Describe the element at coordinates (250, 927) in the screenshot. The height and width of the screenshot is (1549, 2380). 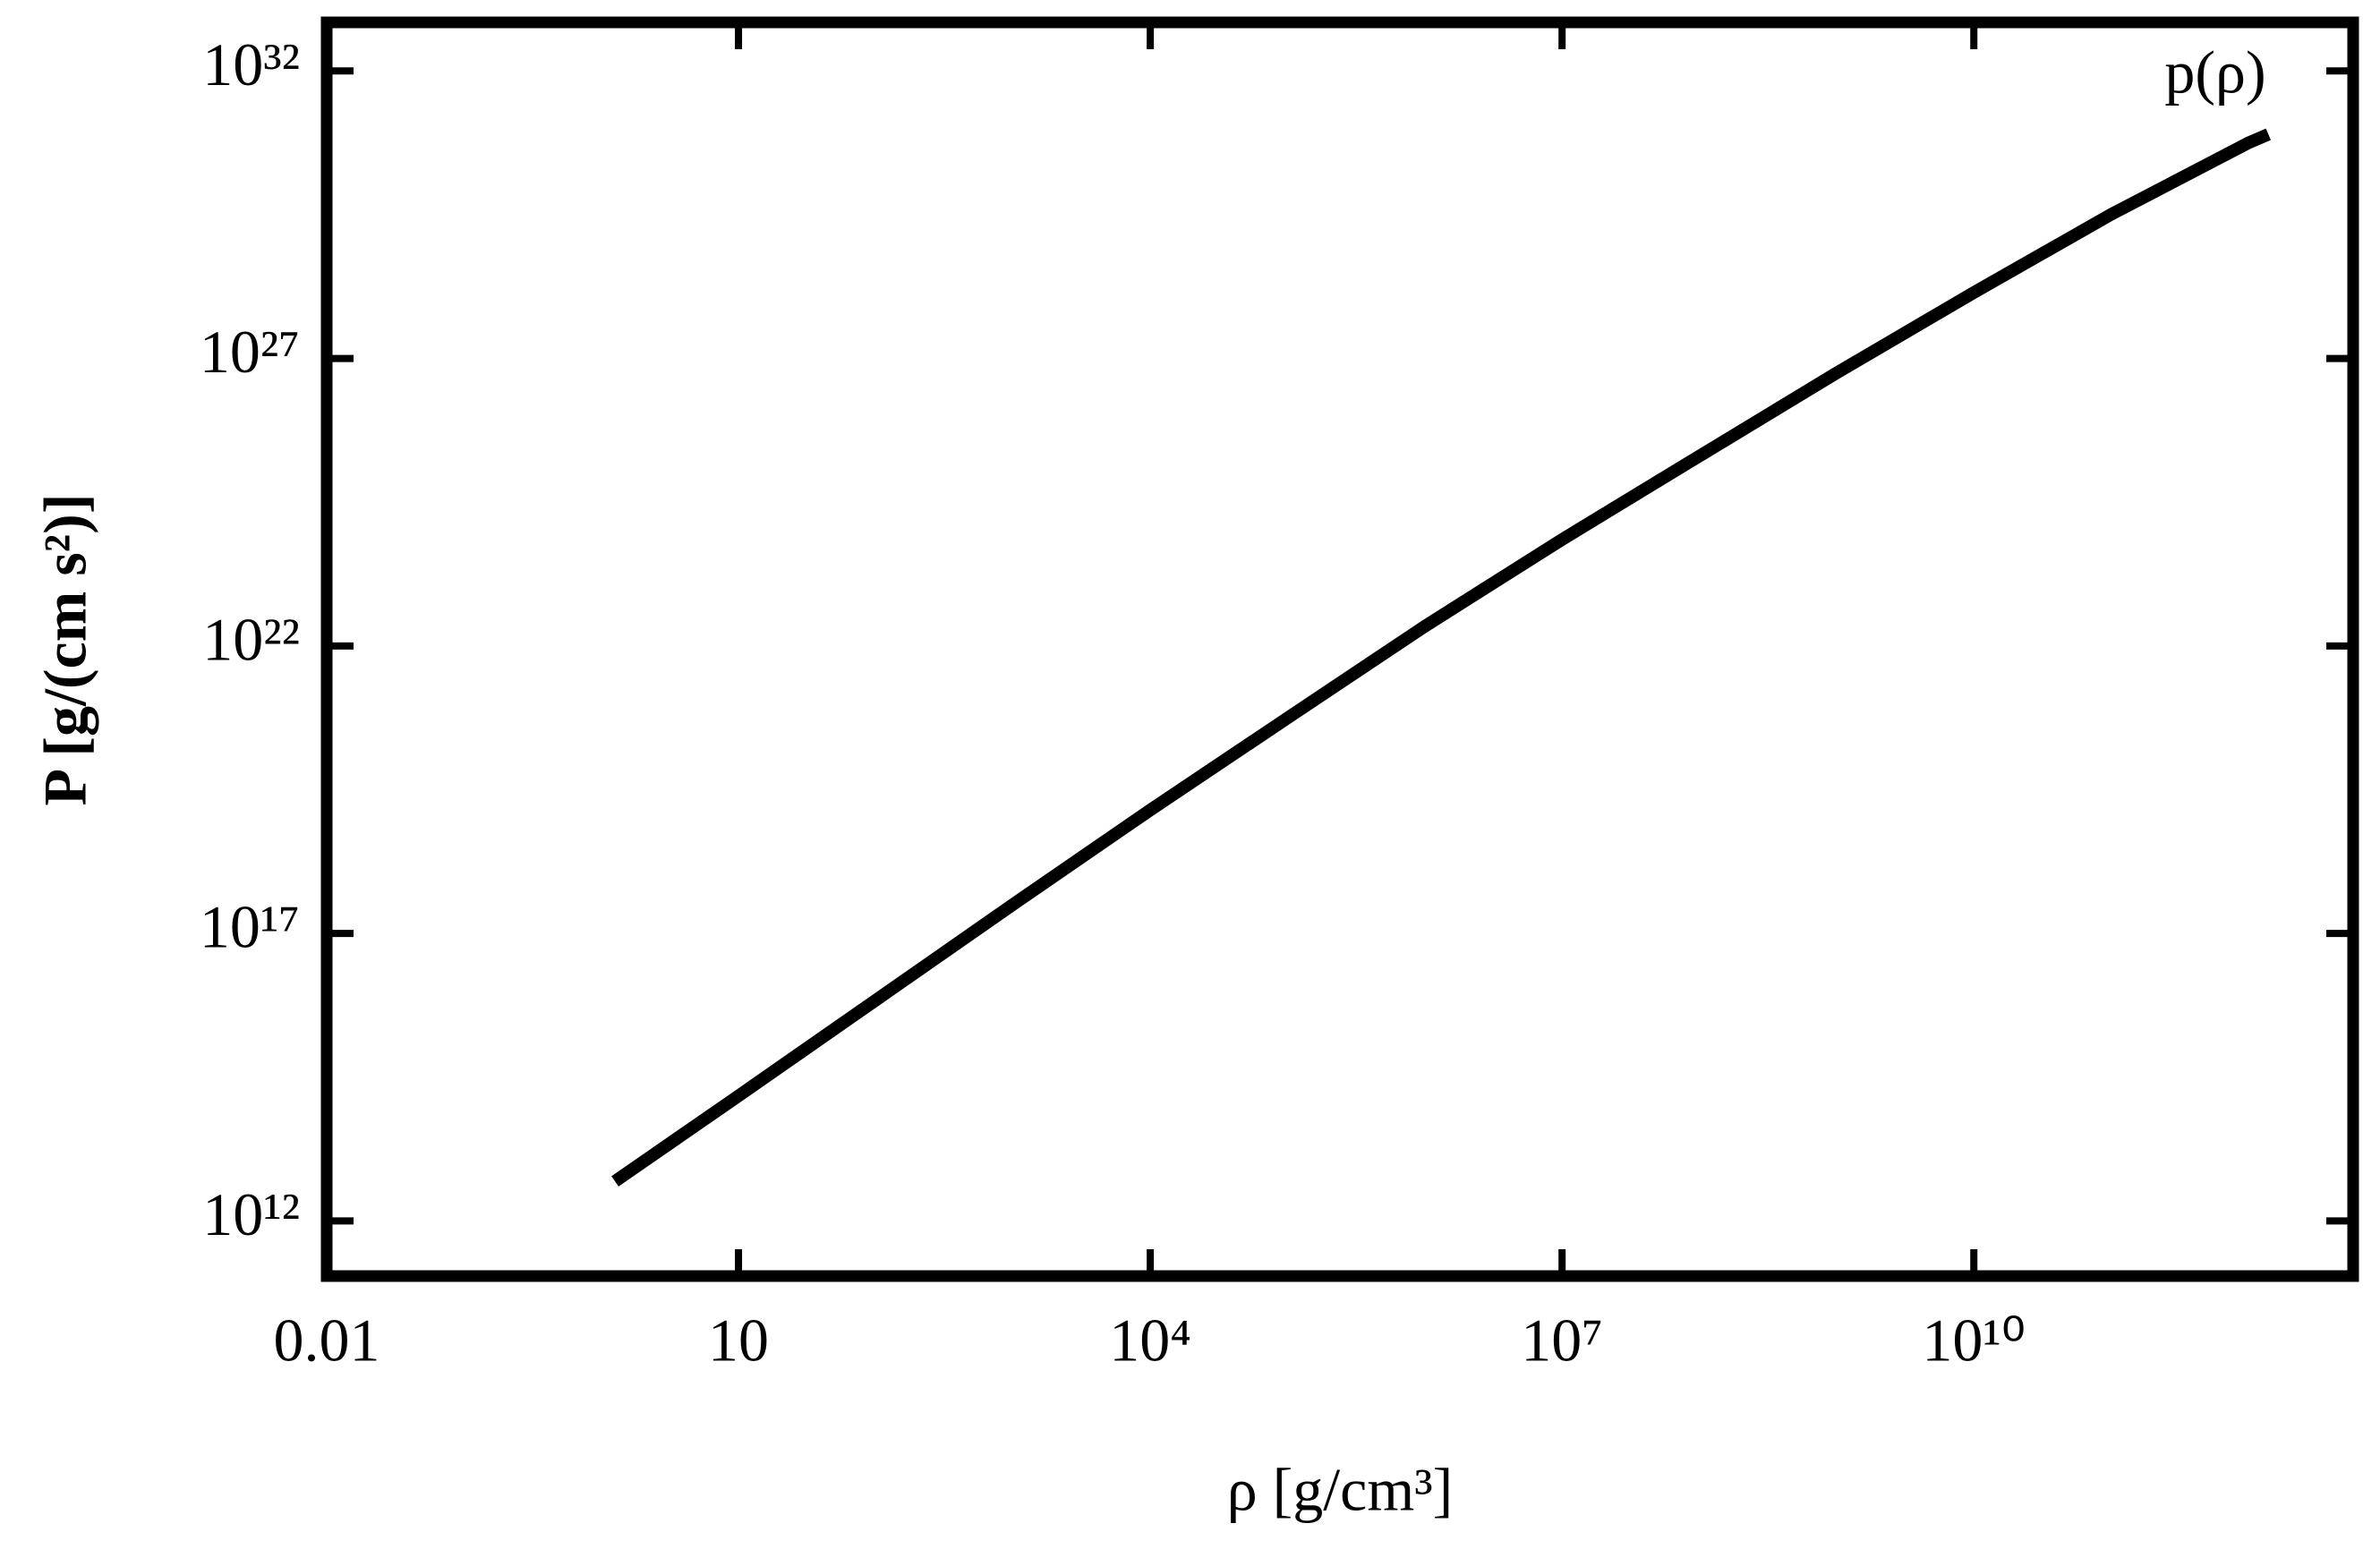
I see `y-tick-label: 10¹⁷` at that location.